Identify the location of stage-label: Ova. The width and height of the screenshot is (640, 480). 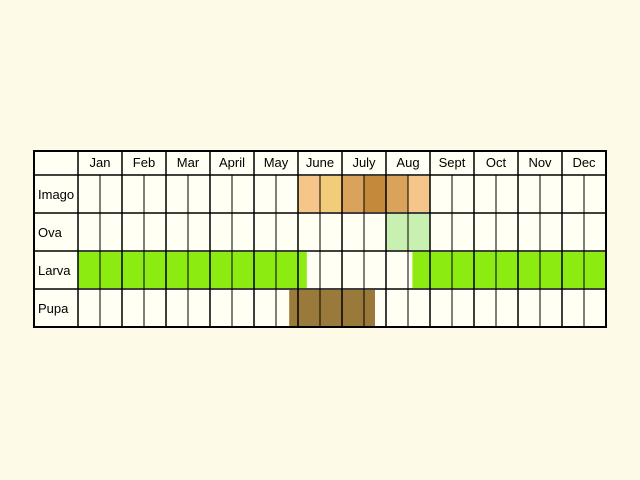
(50, 232).